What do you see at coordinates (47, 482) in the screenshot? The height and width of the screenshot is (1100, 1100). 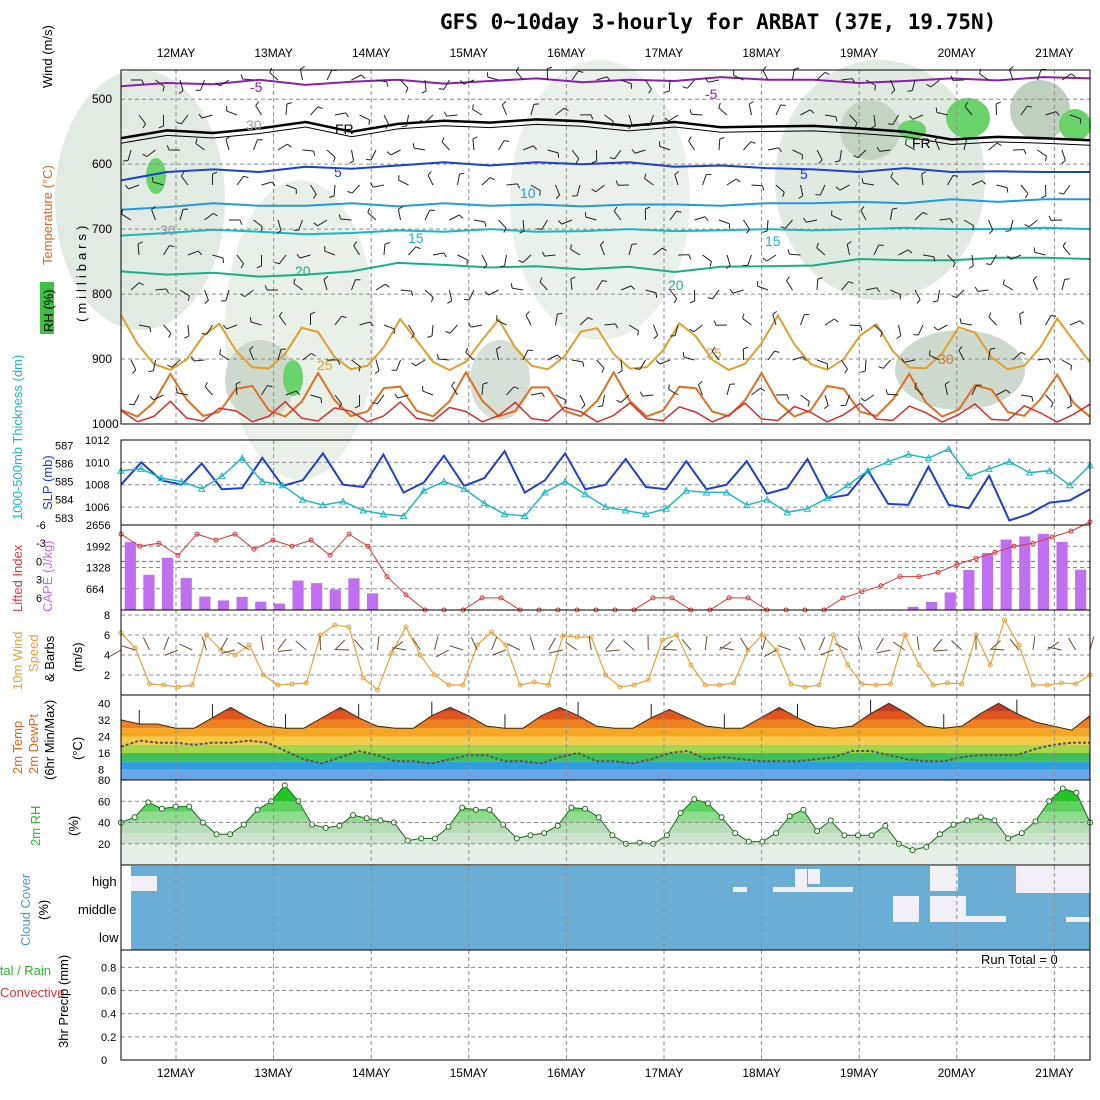 I see `label-slp: SLP (mb)` at bounding box center [47, 482].